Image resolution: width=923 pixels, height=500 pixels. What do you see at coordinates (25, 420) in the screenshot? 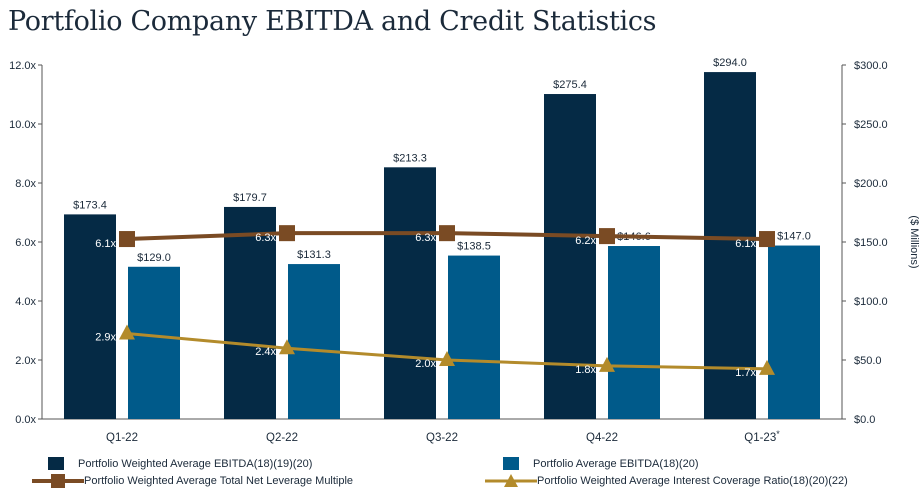
I see `left-axis-tick-label: 0.0x` at bounding box center [25, 420].